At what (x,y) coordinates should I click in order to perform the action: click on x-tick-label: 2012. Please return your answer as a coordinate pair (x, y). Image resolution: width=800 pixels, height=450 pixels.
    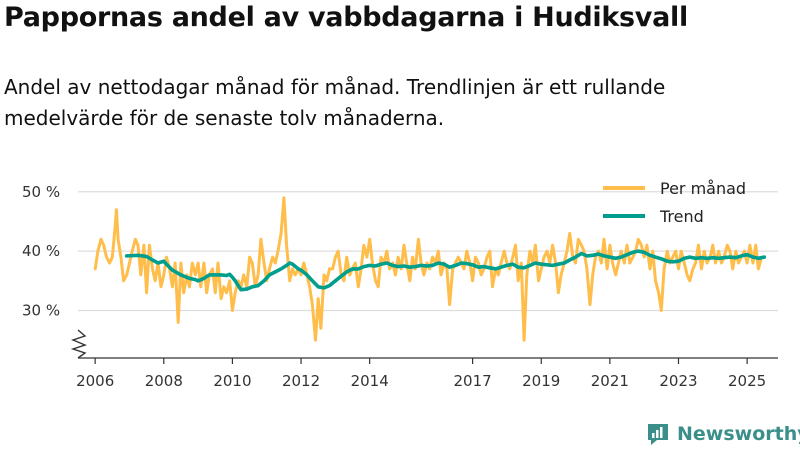
    Looking at the image, I should click on (301, 381).